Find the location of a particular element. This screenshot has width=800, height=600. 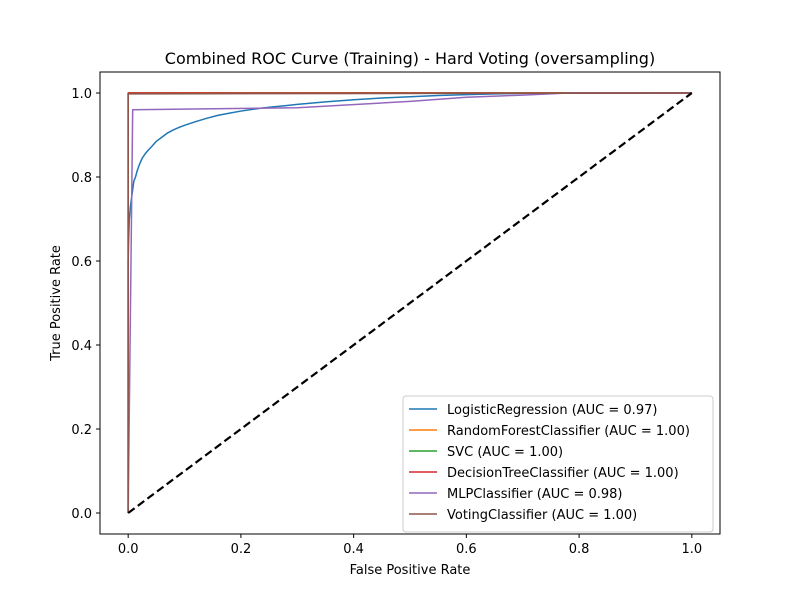

x-tick-label: 0.0 is located at coordinates (128, 549).